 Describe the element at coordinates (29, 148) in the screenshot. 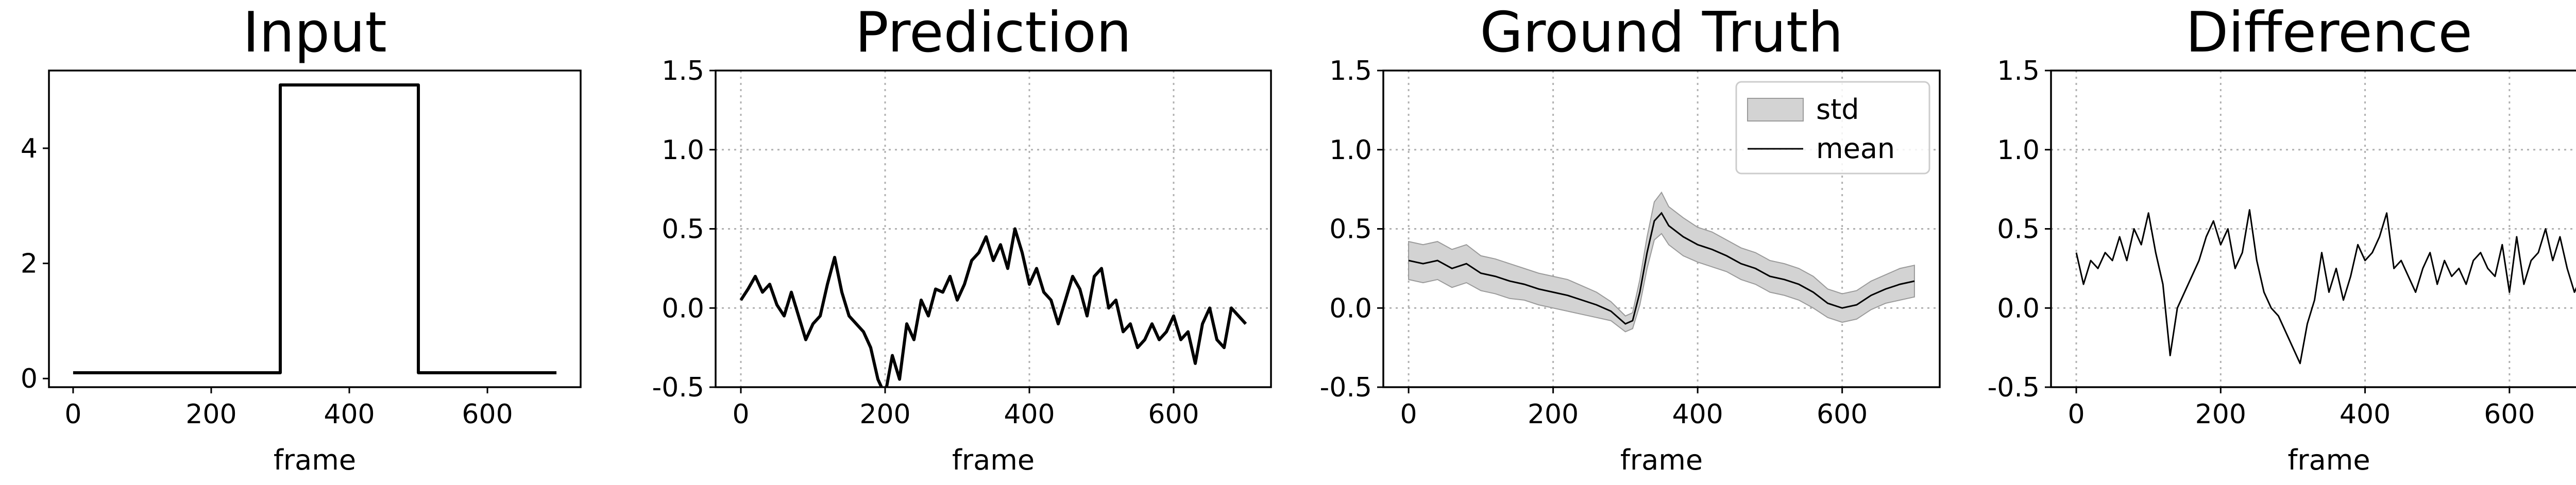

I see `y-tick-label: 4` at that location.